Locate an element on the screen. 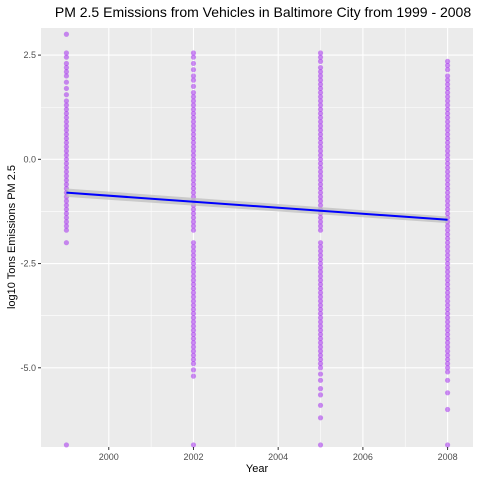 This screenshot has height=480, width=480. x-tick-label: 2002 is located at coordinates (193, 457).